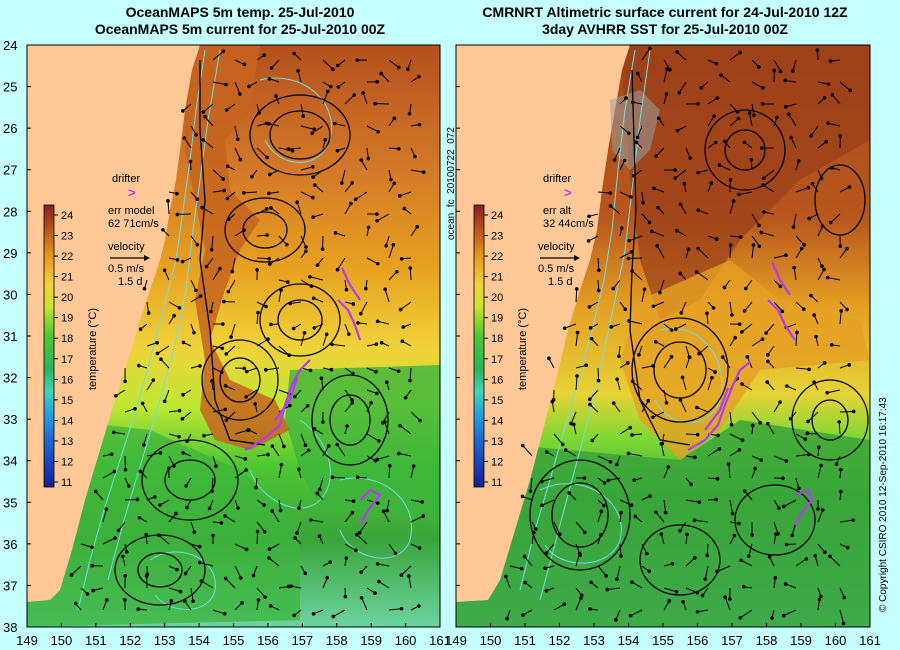 This screenshot has height=650, width=900. Describe the element at coordinates (801, 640) in the screenshot. I see `longitude-tick-label: 159` at that location.